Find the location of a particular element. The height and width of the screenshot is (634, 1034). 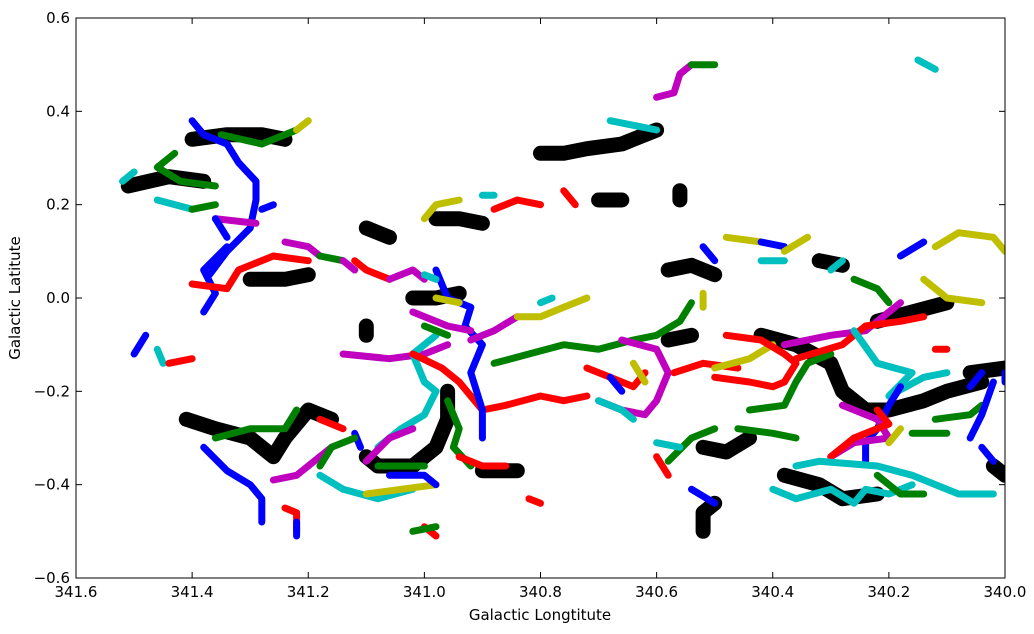

x-axis-label: Galactic Longtitute is located at coordinates (540, 615).